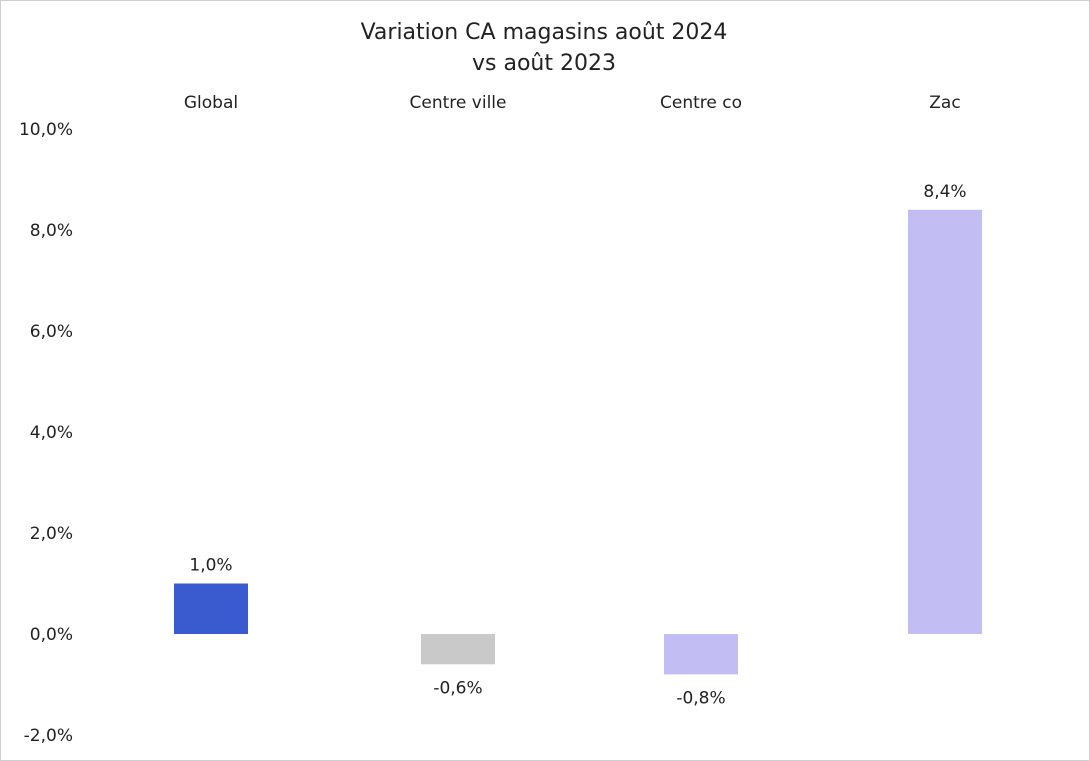  I want to click on category-label: Global, so click(211, 103).